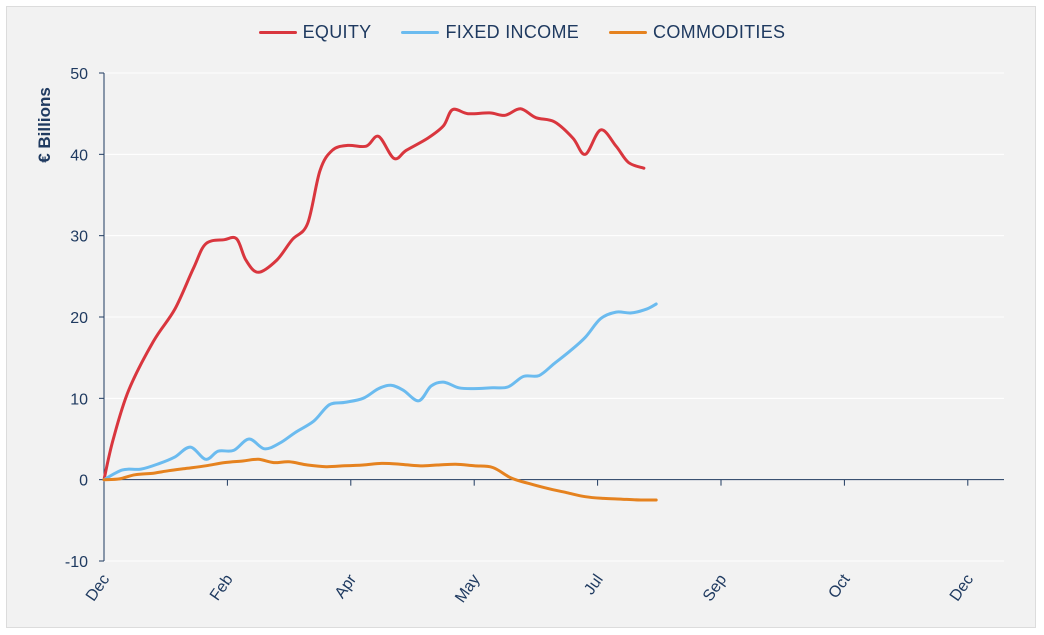 The height and width of the screenshot is (635, 1044). I want to click on y-tick-label: -10, so click(76, 562).